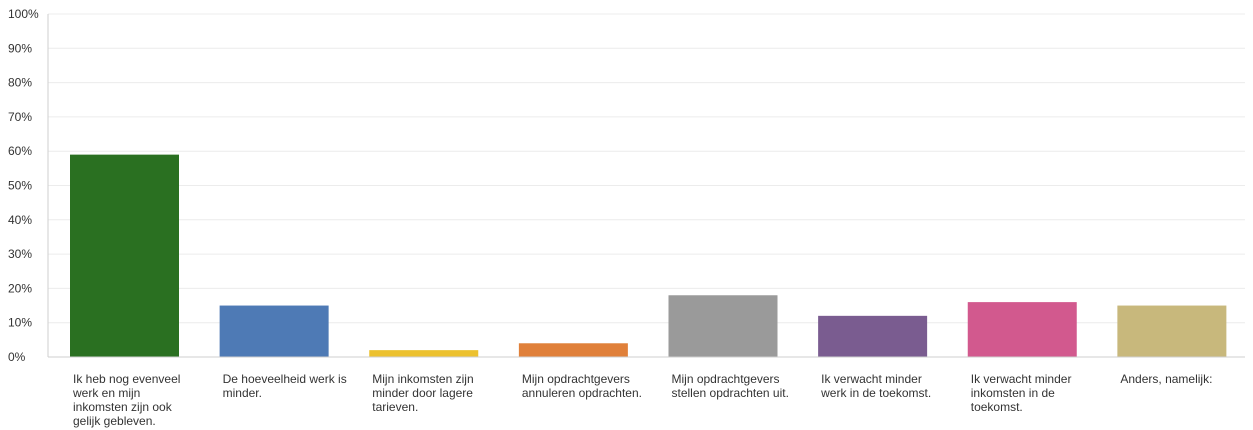  I want to click on y-tick-label: 100%, so click(23, 14).